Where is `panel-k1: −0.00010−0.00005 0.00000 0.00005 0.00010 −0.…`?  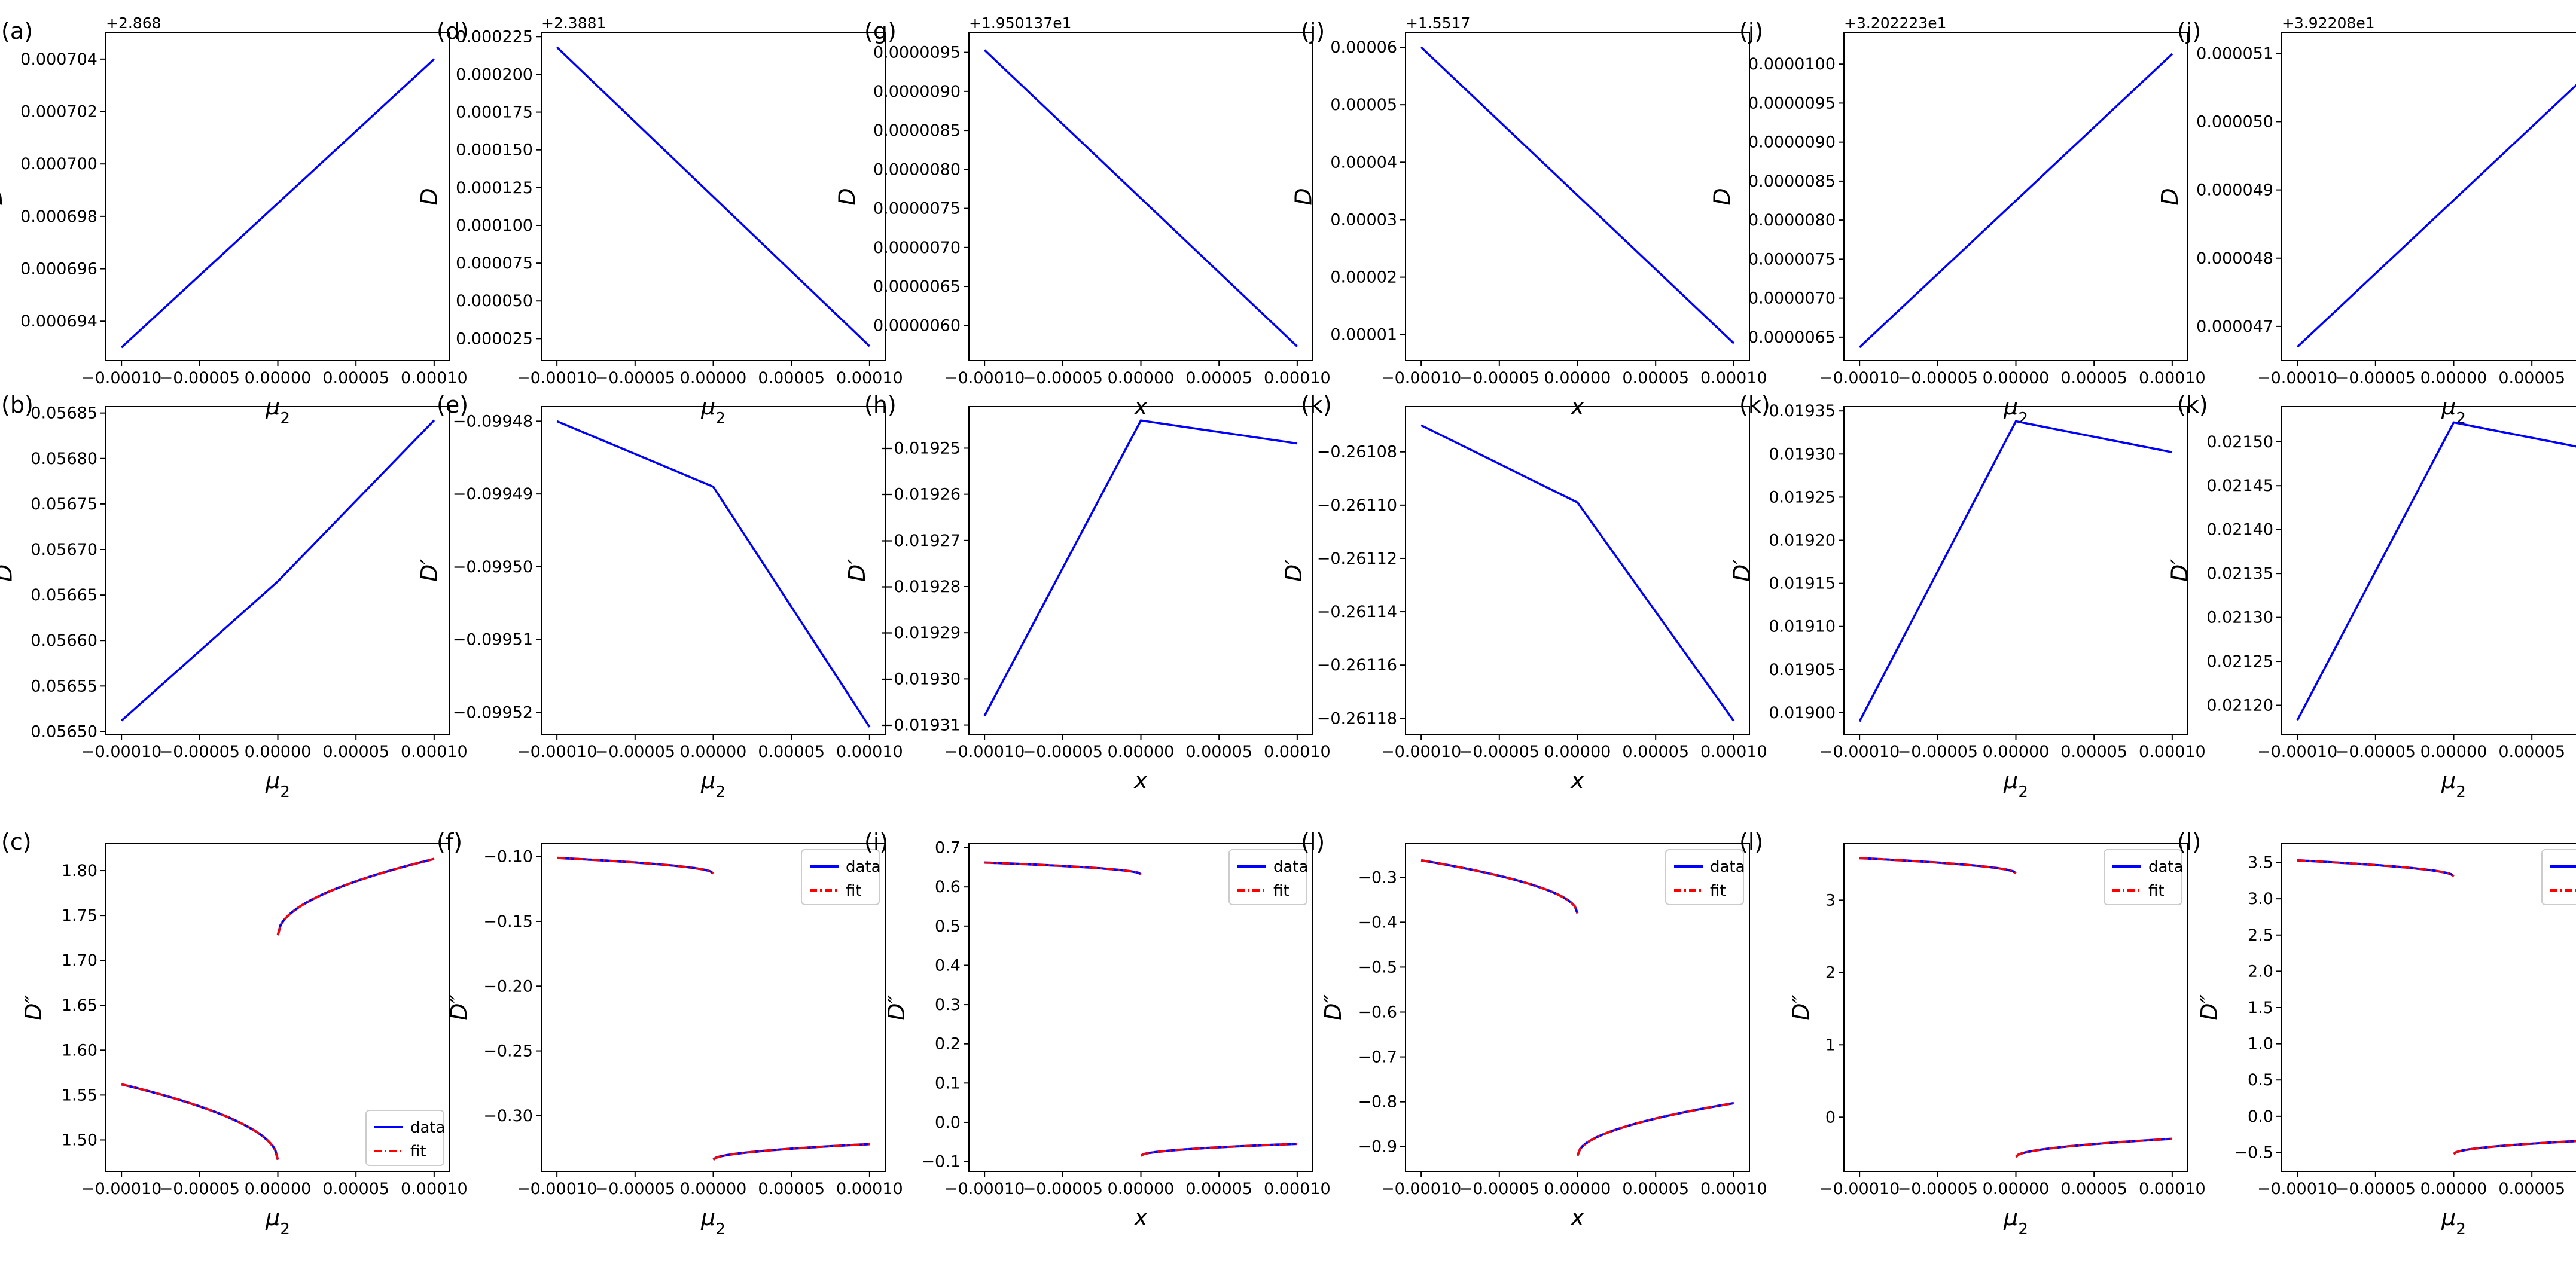
panel-k1: −0.00010−0.00005 0.00000 0.00005 0.00010 −0.… is located at coordinates (1524, 592).